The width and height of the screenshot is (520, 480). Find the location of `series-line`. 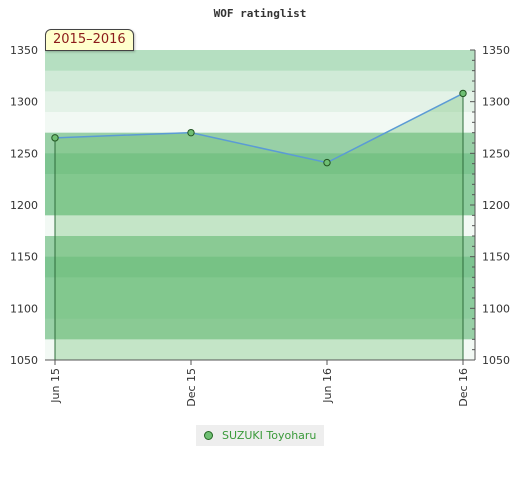

series-line is located at coordinates (259, 128).